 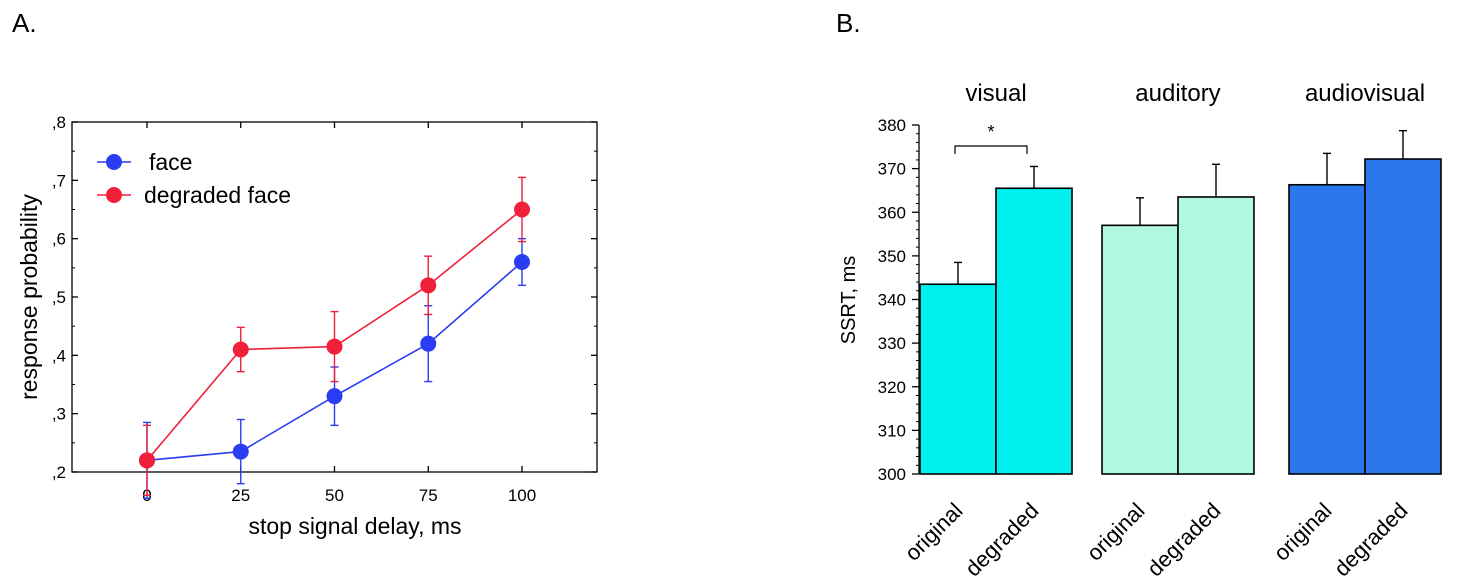 What do you see at coordinates (1034, 331) in the screenshot?
I see `bar-visual-degraded` at bounding box center [1034, 331].